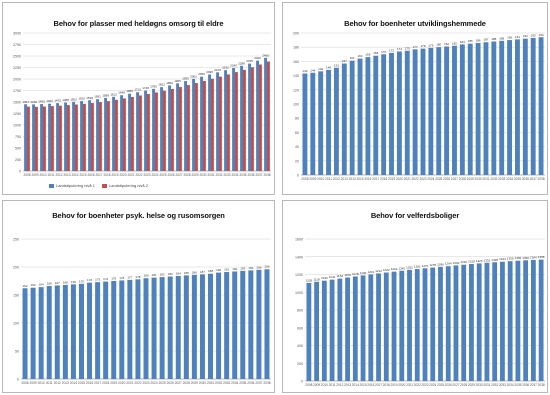 The width and height of the screenshot is (550, 395). I want to click on y-tick-label: 200, so click(296, 34).